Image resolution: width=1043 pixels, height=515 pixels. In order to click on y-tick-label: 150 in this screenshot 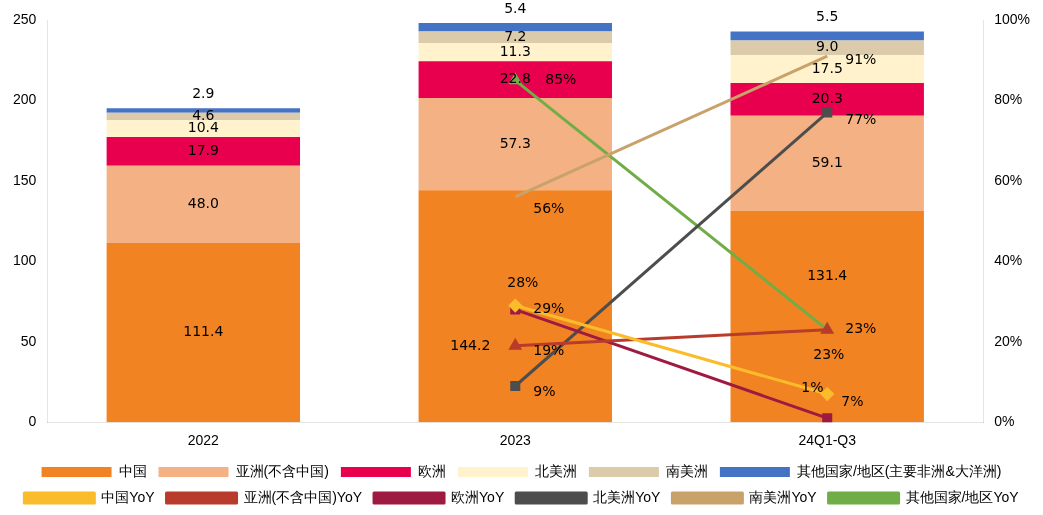, I will do `click(25, 179)`.